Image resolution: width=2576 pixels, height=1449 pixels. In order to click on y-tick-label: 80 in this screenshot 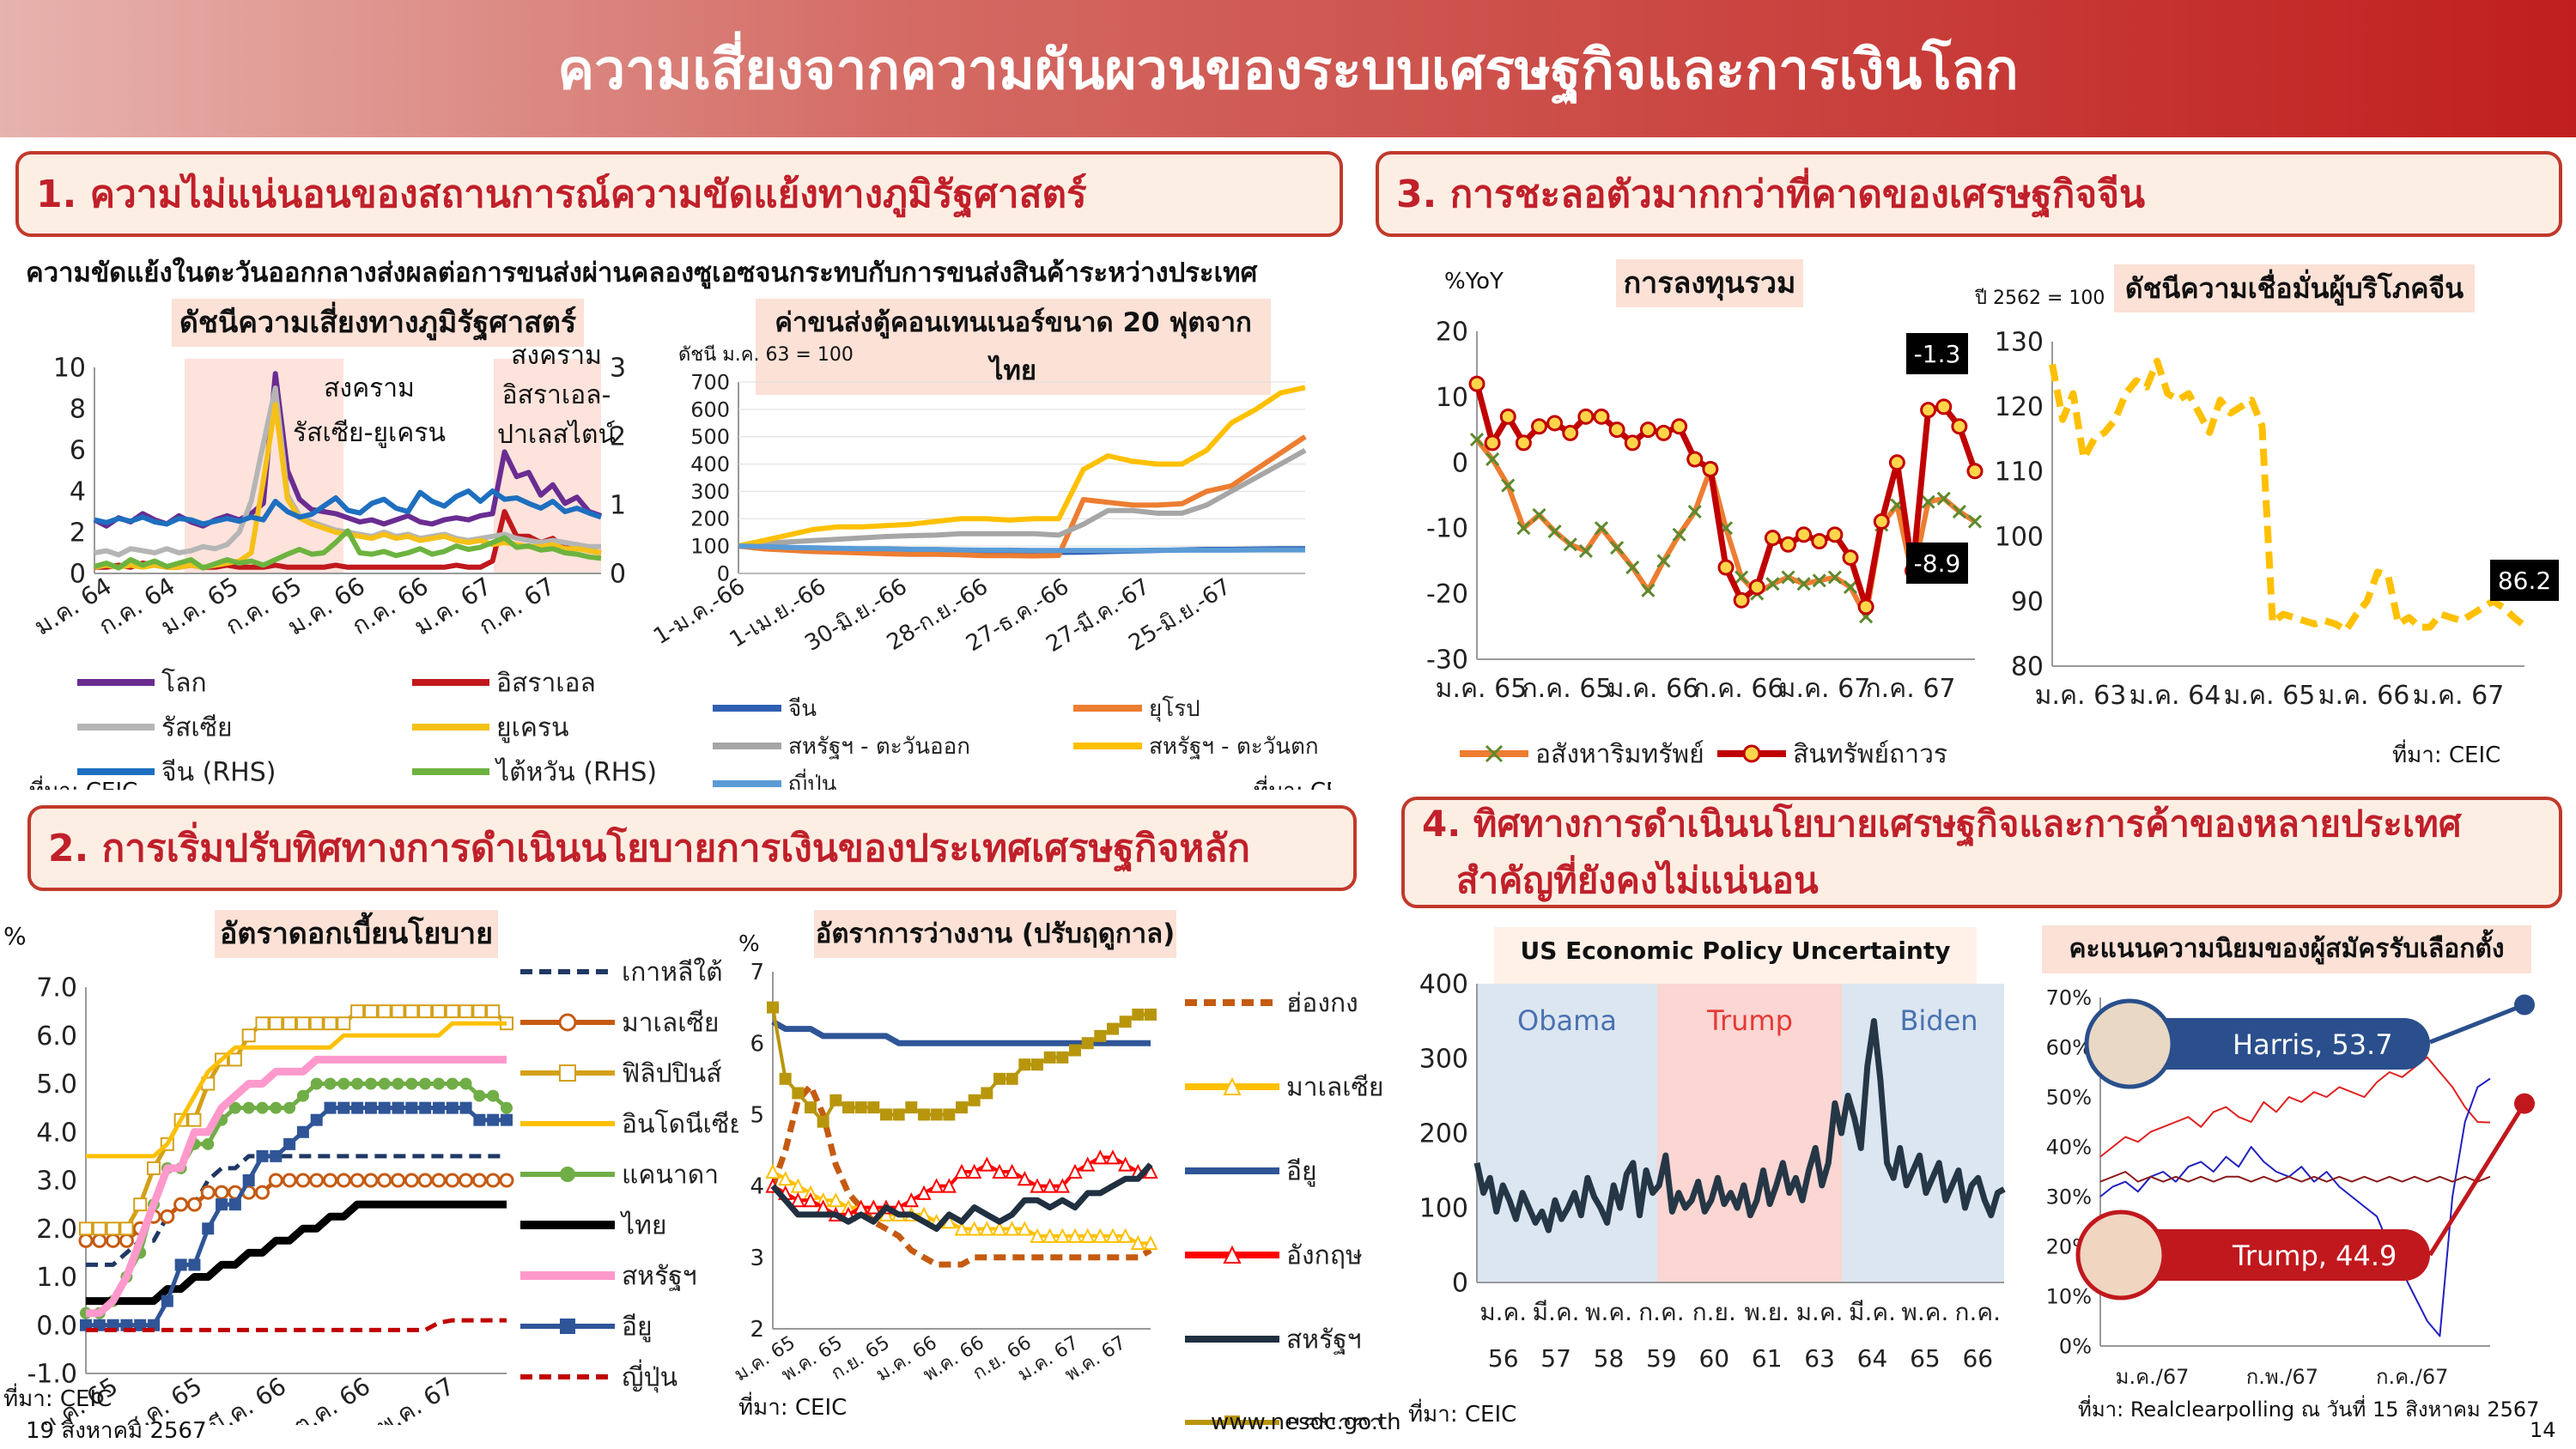, I will do `click(2027, 667)`.